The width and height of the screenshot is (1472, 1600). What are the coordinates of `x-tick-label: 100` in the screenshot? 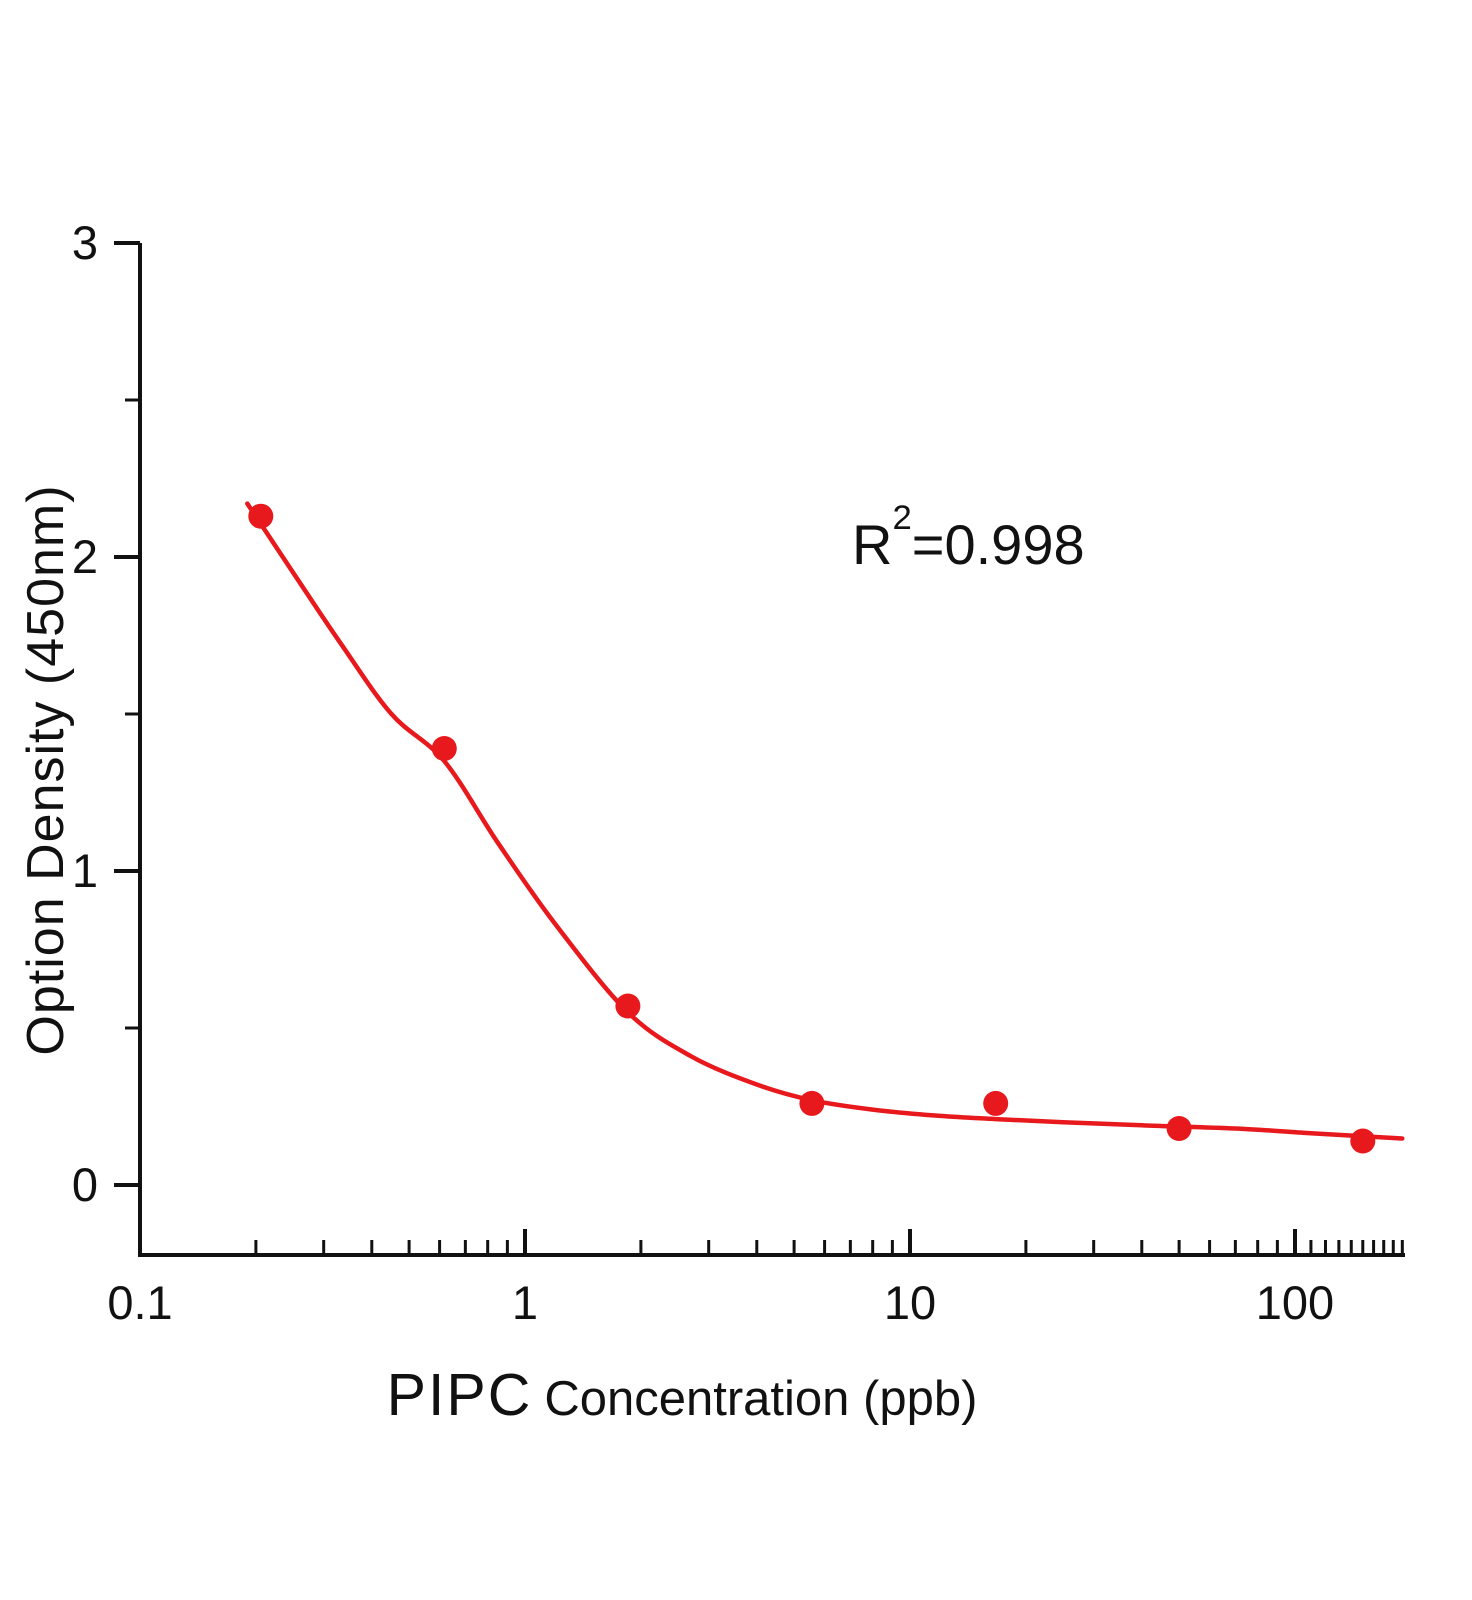 It's located at (1295, 1302).